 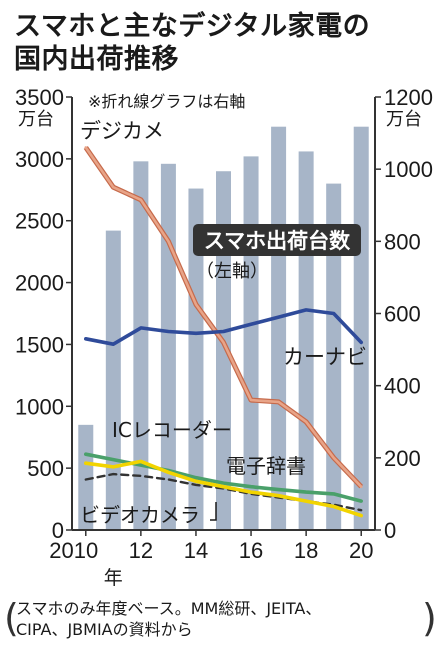 I want to click on label-digicam: デジカメ, so click(x=122, y=131).